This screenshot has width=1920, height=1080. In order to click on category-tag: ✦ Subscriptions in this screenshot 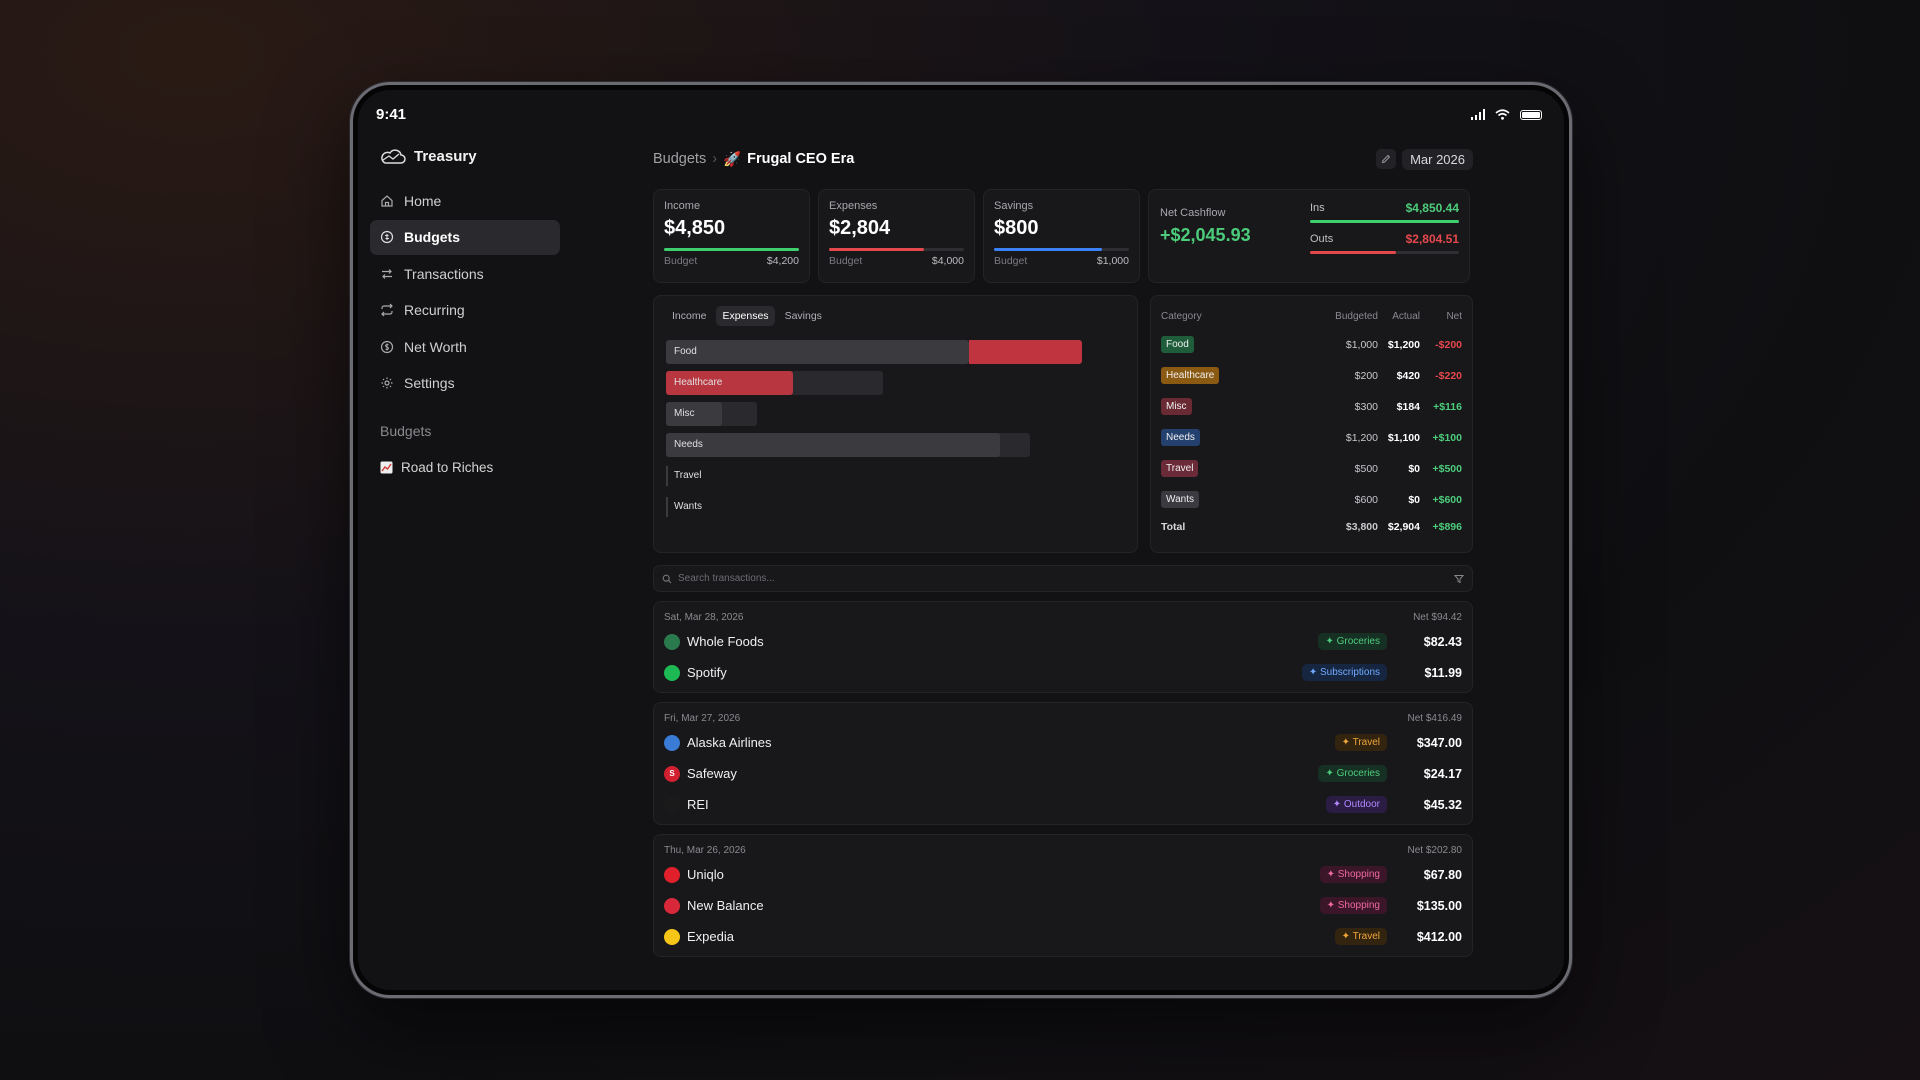, I will do `click(1344, 672)`.